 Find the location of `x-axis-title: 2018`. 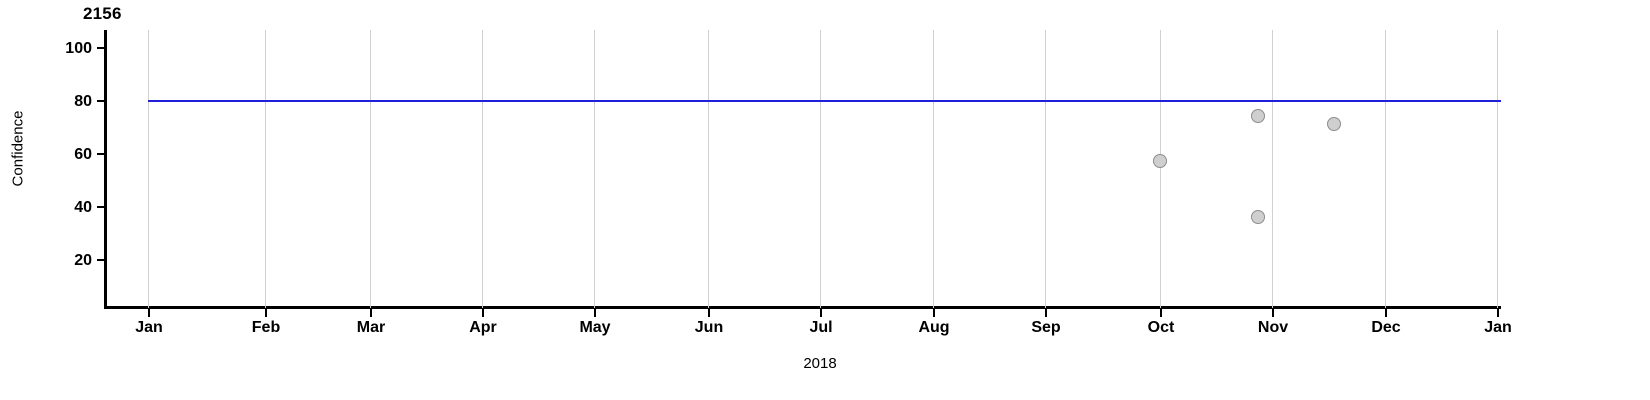

x-axis-title: 2018 is located at coordinates (820, 363).